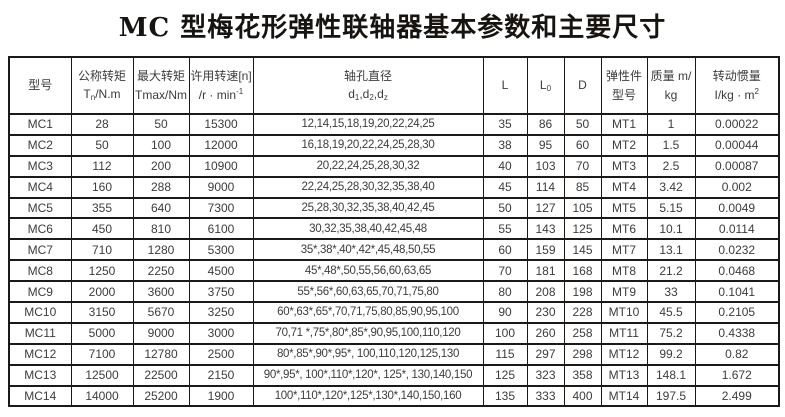 The width and height of the screenshot is (785, 417). Describe the element at coordinates (545, 145) in the screenshot. I see `cell-L0: 95` at that location.